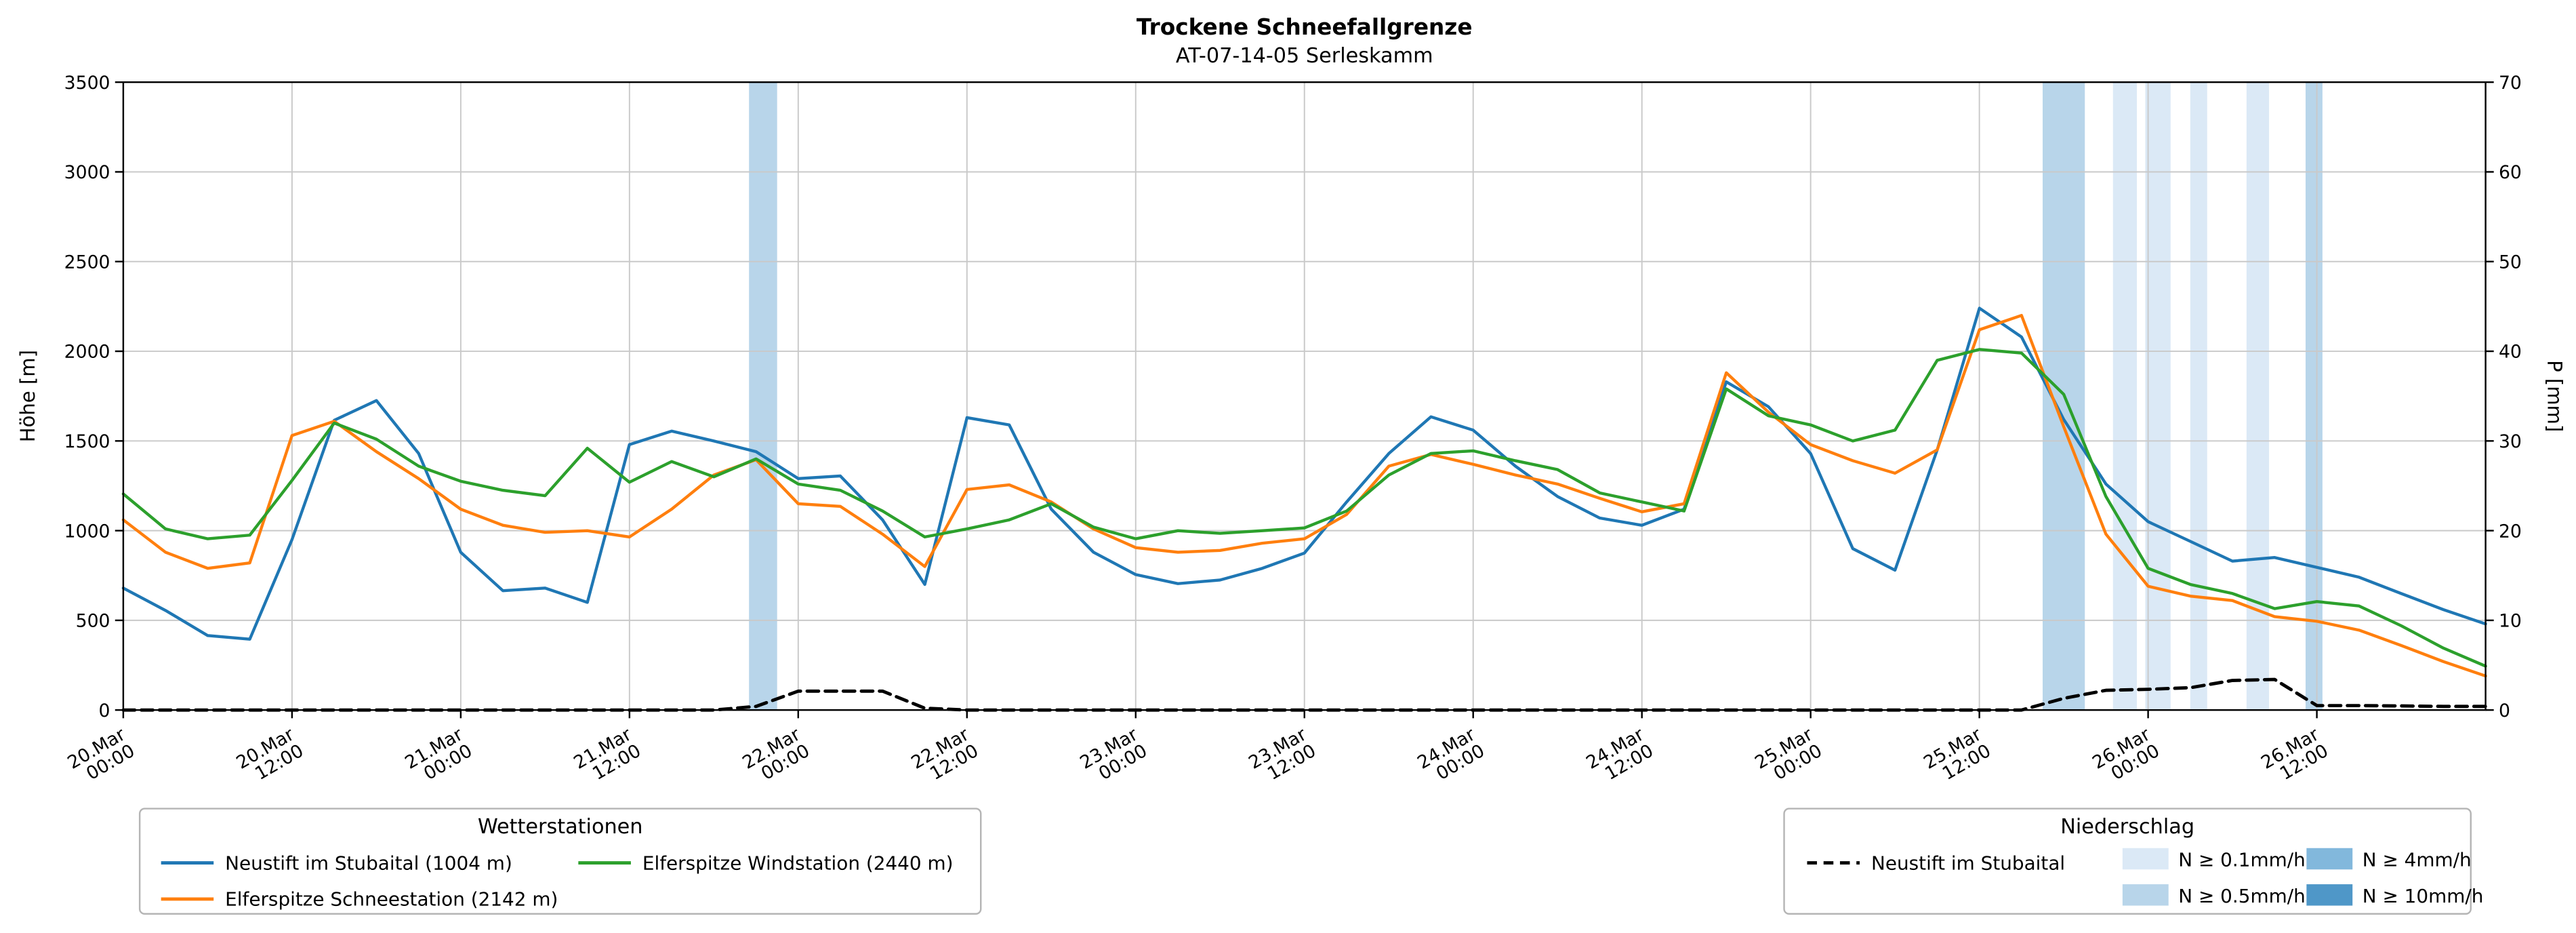 The height and width of the screenshot is (933, 2576). Describe the element at coordinates (2126, 757) in the screenshot. I see `x-tick-label: 26.Mar00:00` at that location.